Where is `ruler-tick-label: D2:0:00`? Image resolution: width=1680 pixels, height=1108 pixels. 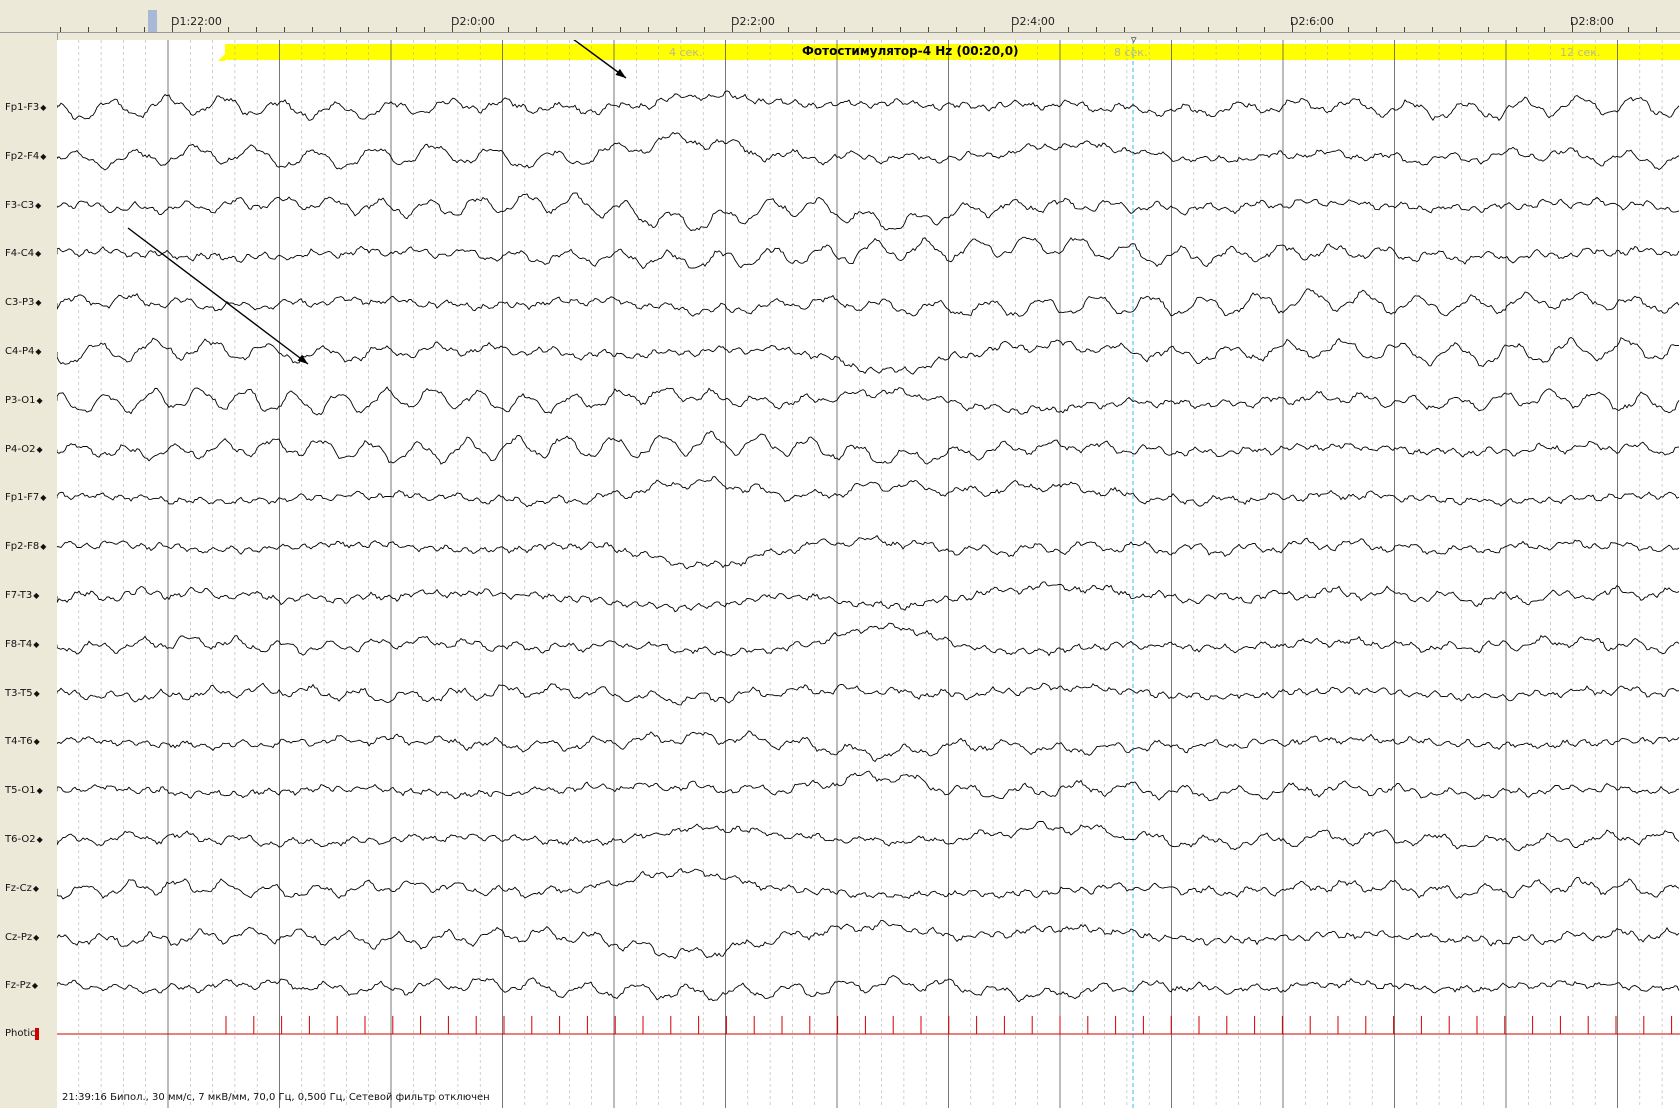
ruler-tick-label: D2:0:00 is located at coordinates (473, 21).